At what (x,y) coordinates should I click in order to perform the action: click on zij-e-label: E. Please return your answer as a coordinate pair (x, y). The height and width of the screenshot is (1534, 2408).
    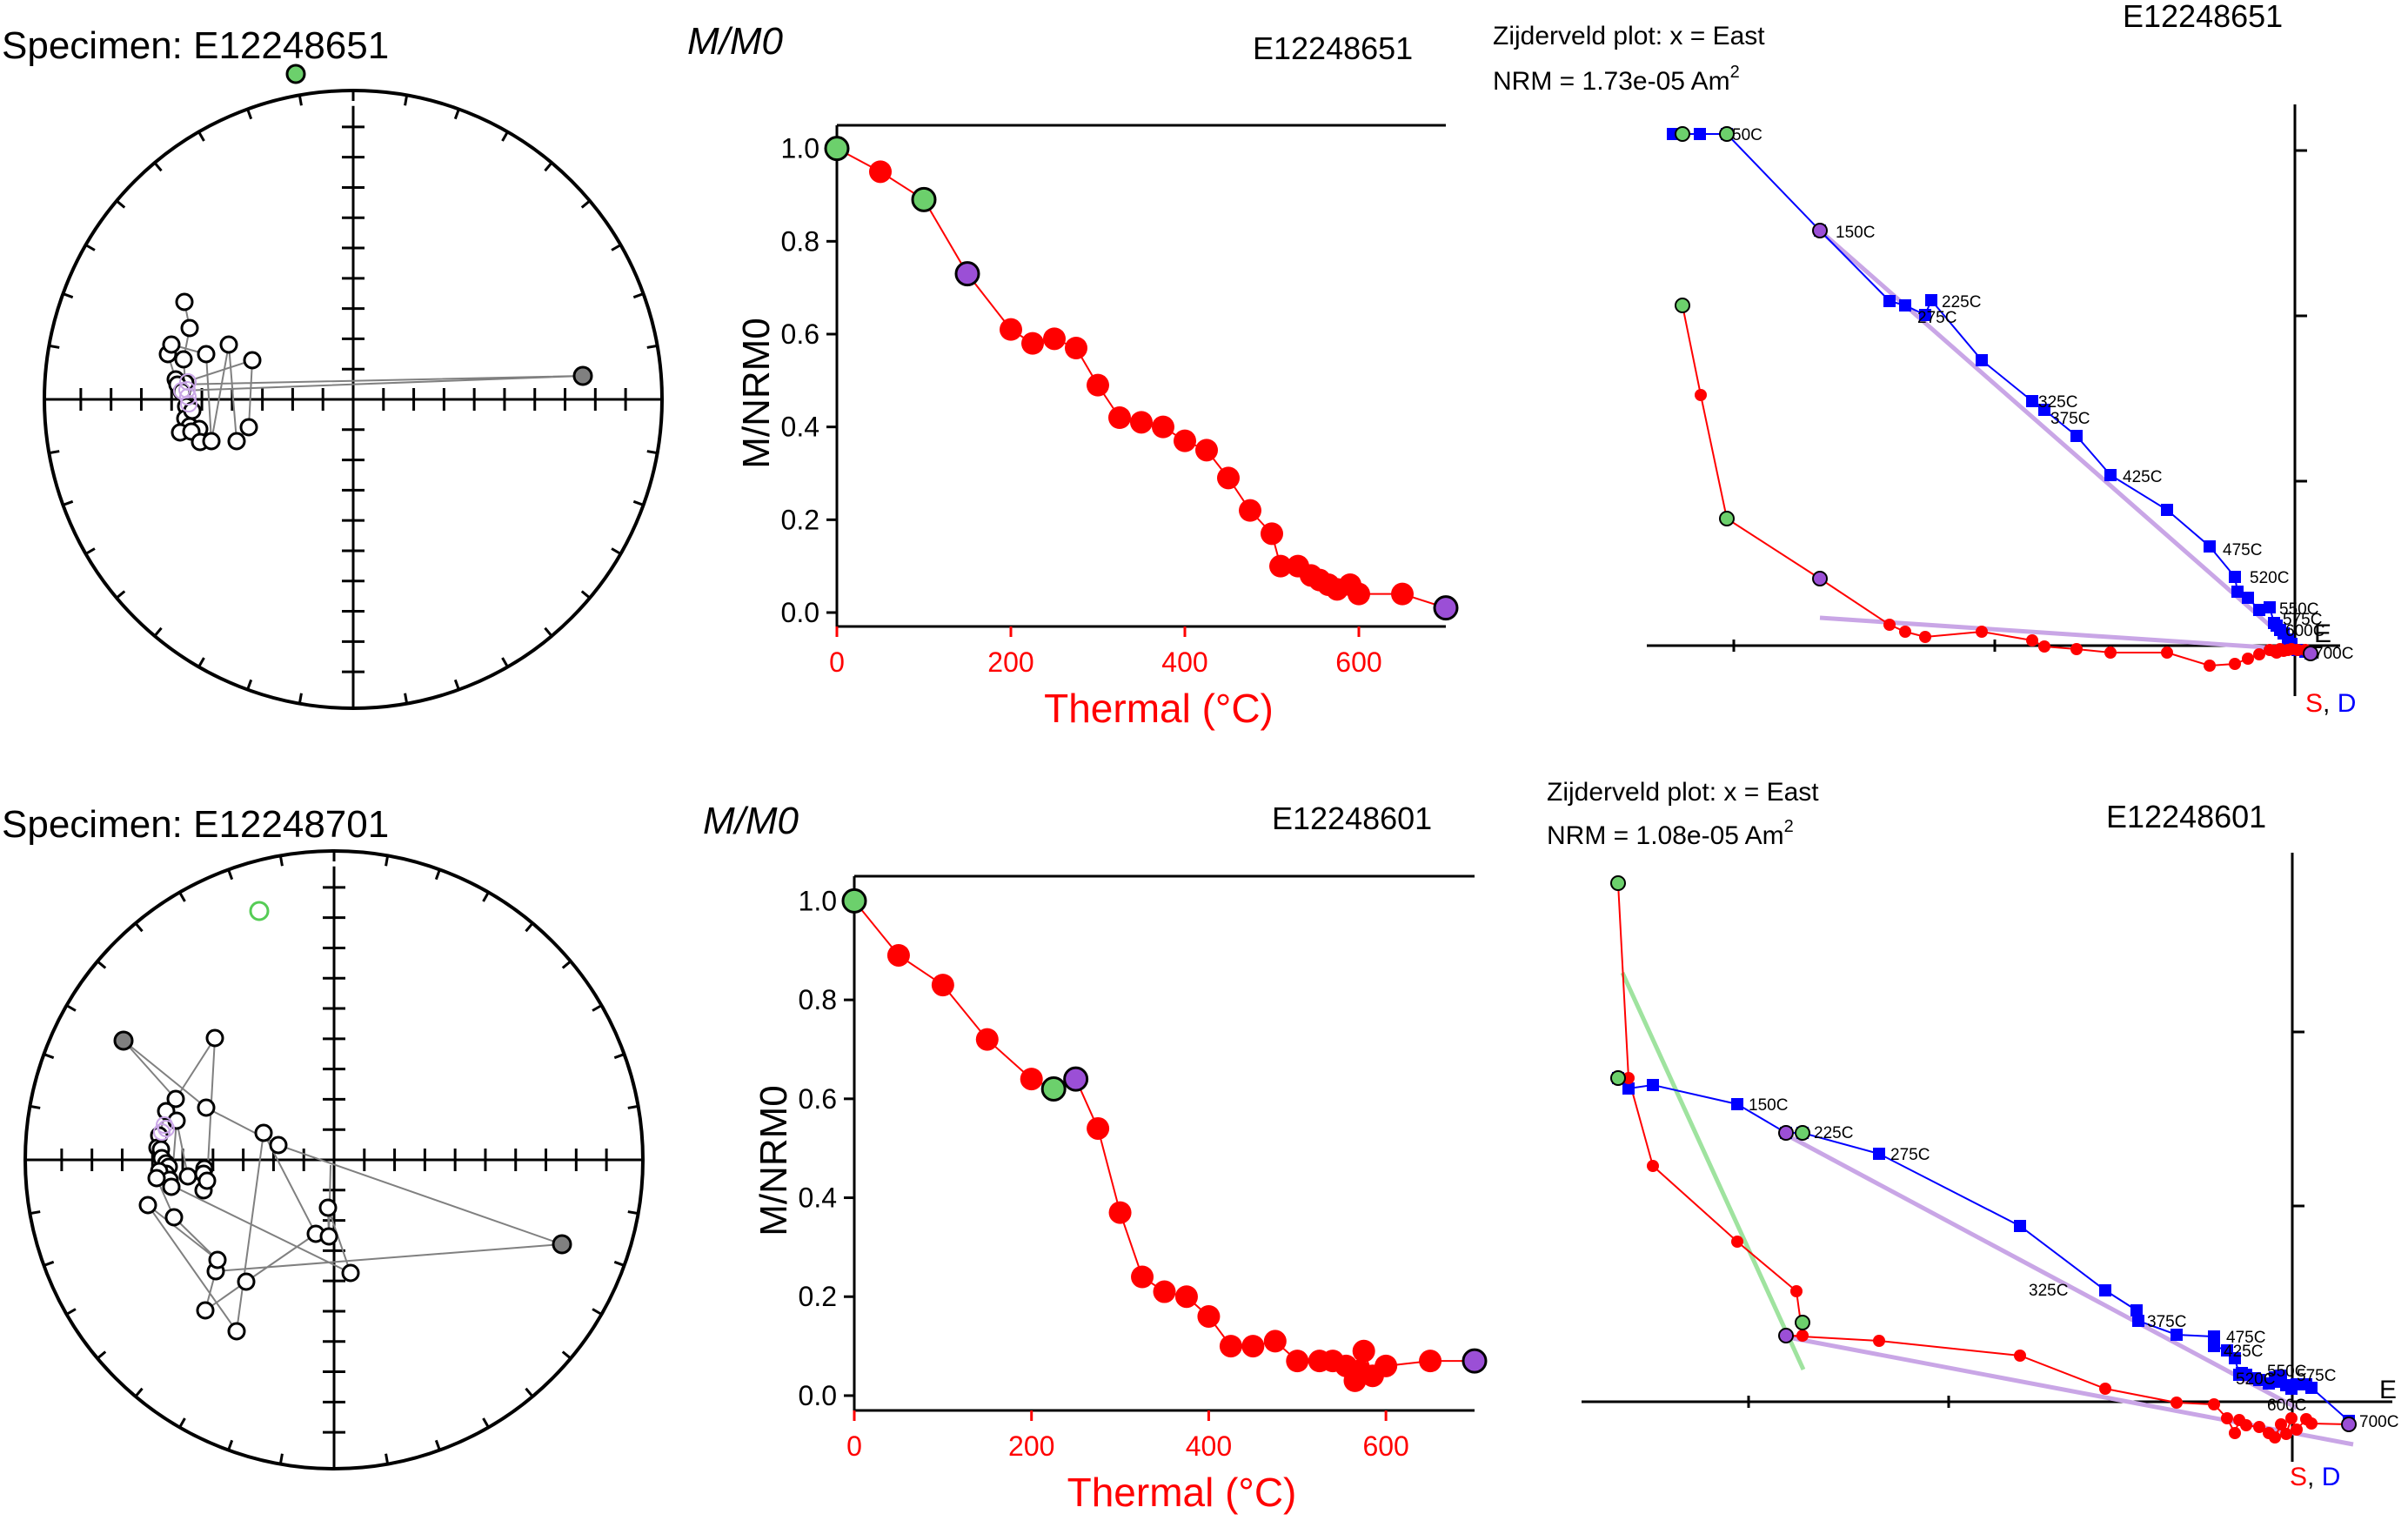
    Looking at the image, I should click on (2388, 1390).